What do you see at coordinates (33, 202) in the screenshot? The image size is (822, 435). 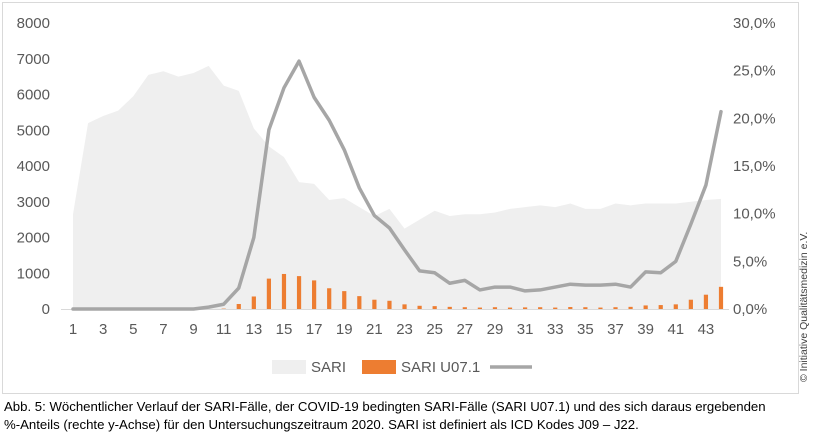 I see `y-left-tick-label: 3000` at bounding box center [33, 202].